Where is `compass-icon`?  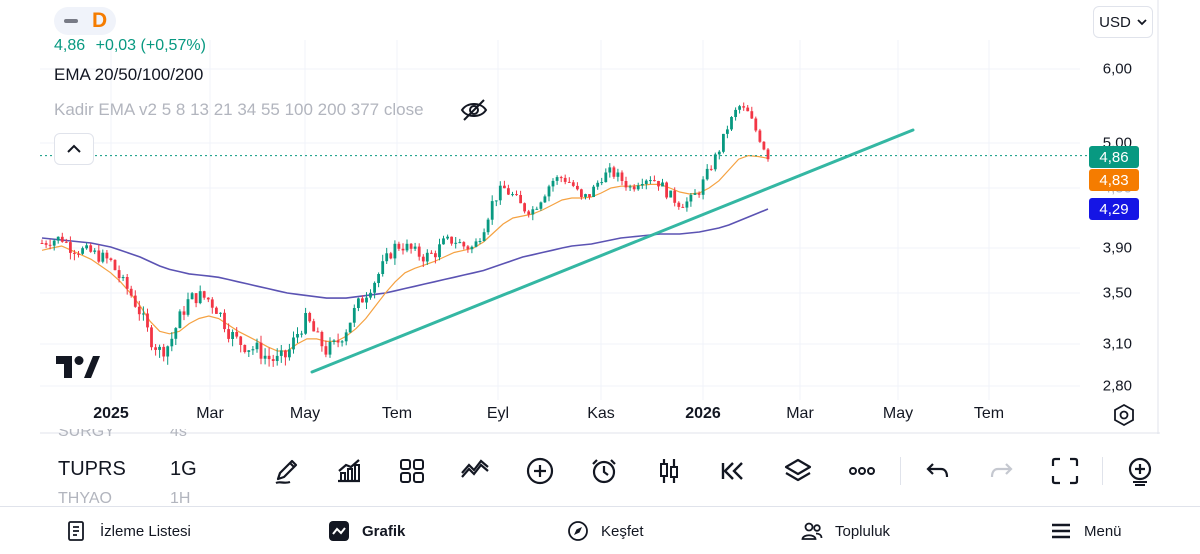 compass-icon is located at coordinates (578, 531).